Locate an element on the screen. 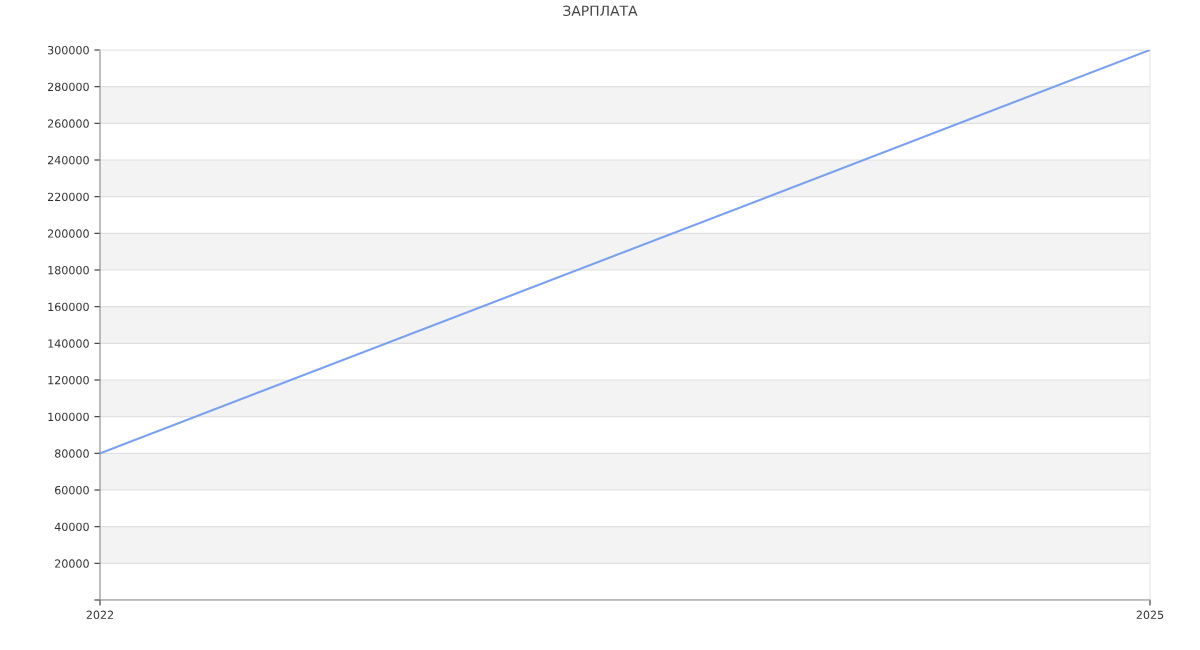  y-tick-label: 160000 is located at coordinates (68, 307).